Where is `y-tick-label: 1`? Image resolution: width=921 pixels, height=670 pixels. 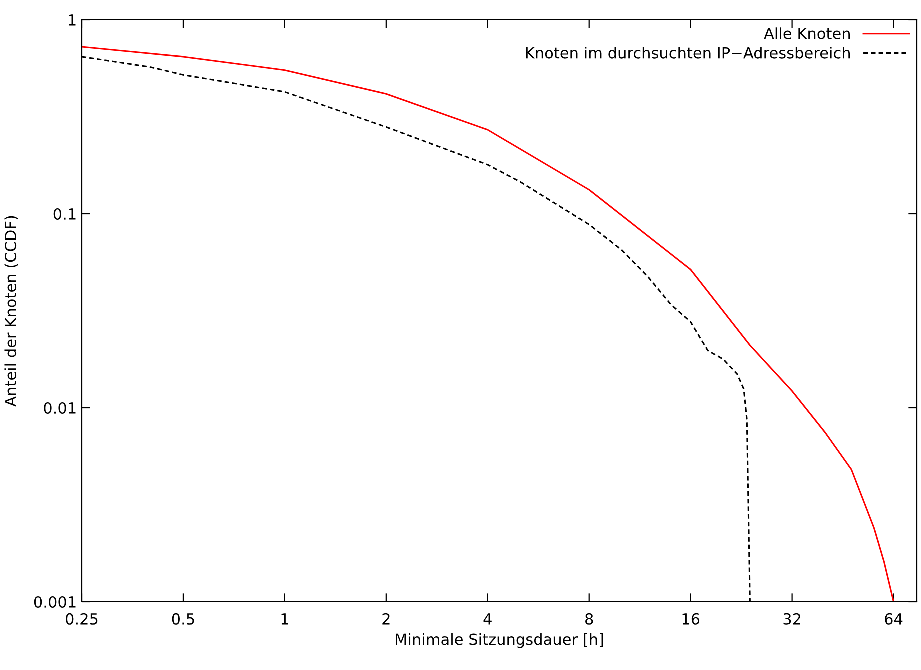
y-tick-label: 1 is located at coordinates (72, 20).